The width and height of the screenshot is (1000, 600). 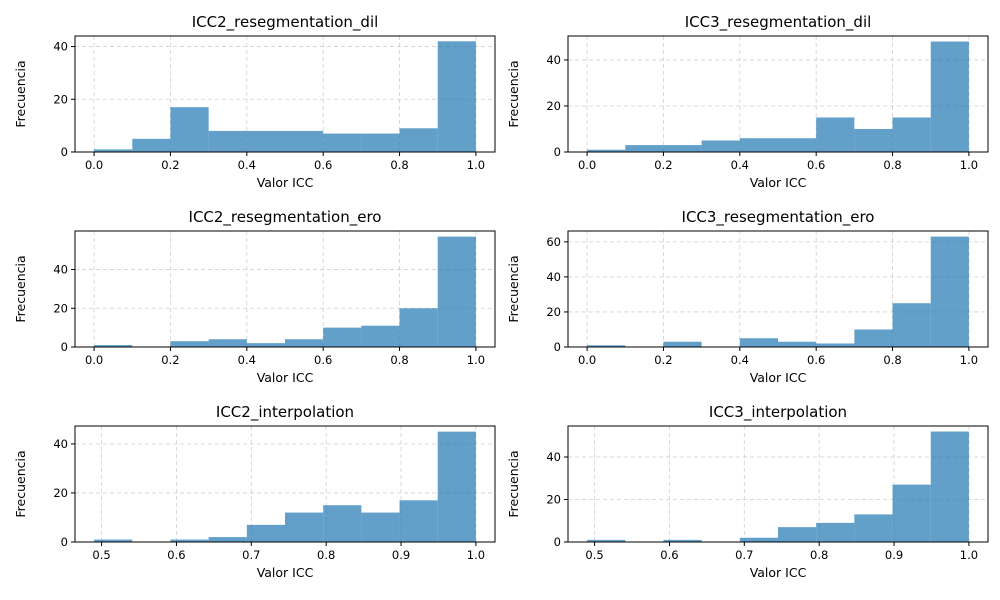 I want to click on y-tick-label: 60, so click(x=553, y=242).